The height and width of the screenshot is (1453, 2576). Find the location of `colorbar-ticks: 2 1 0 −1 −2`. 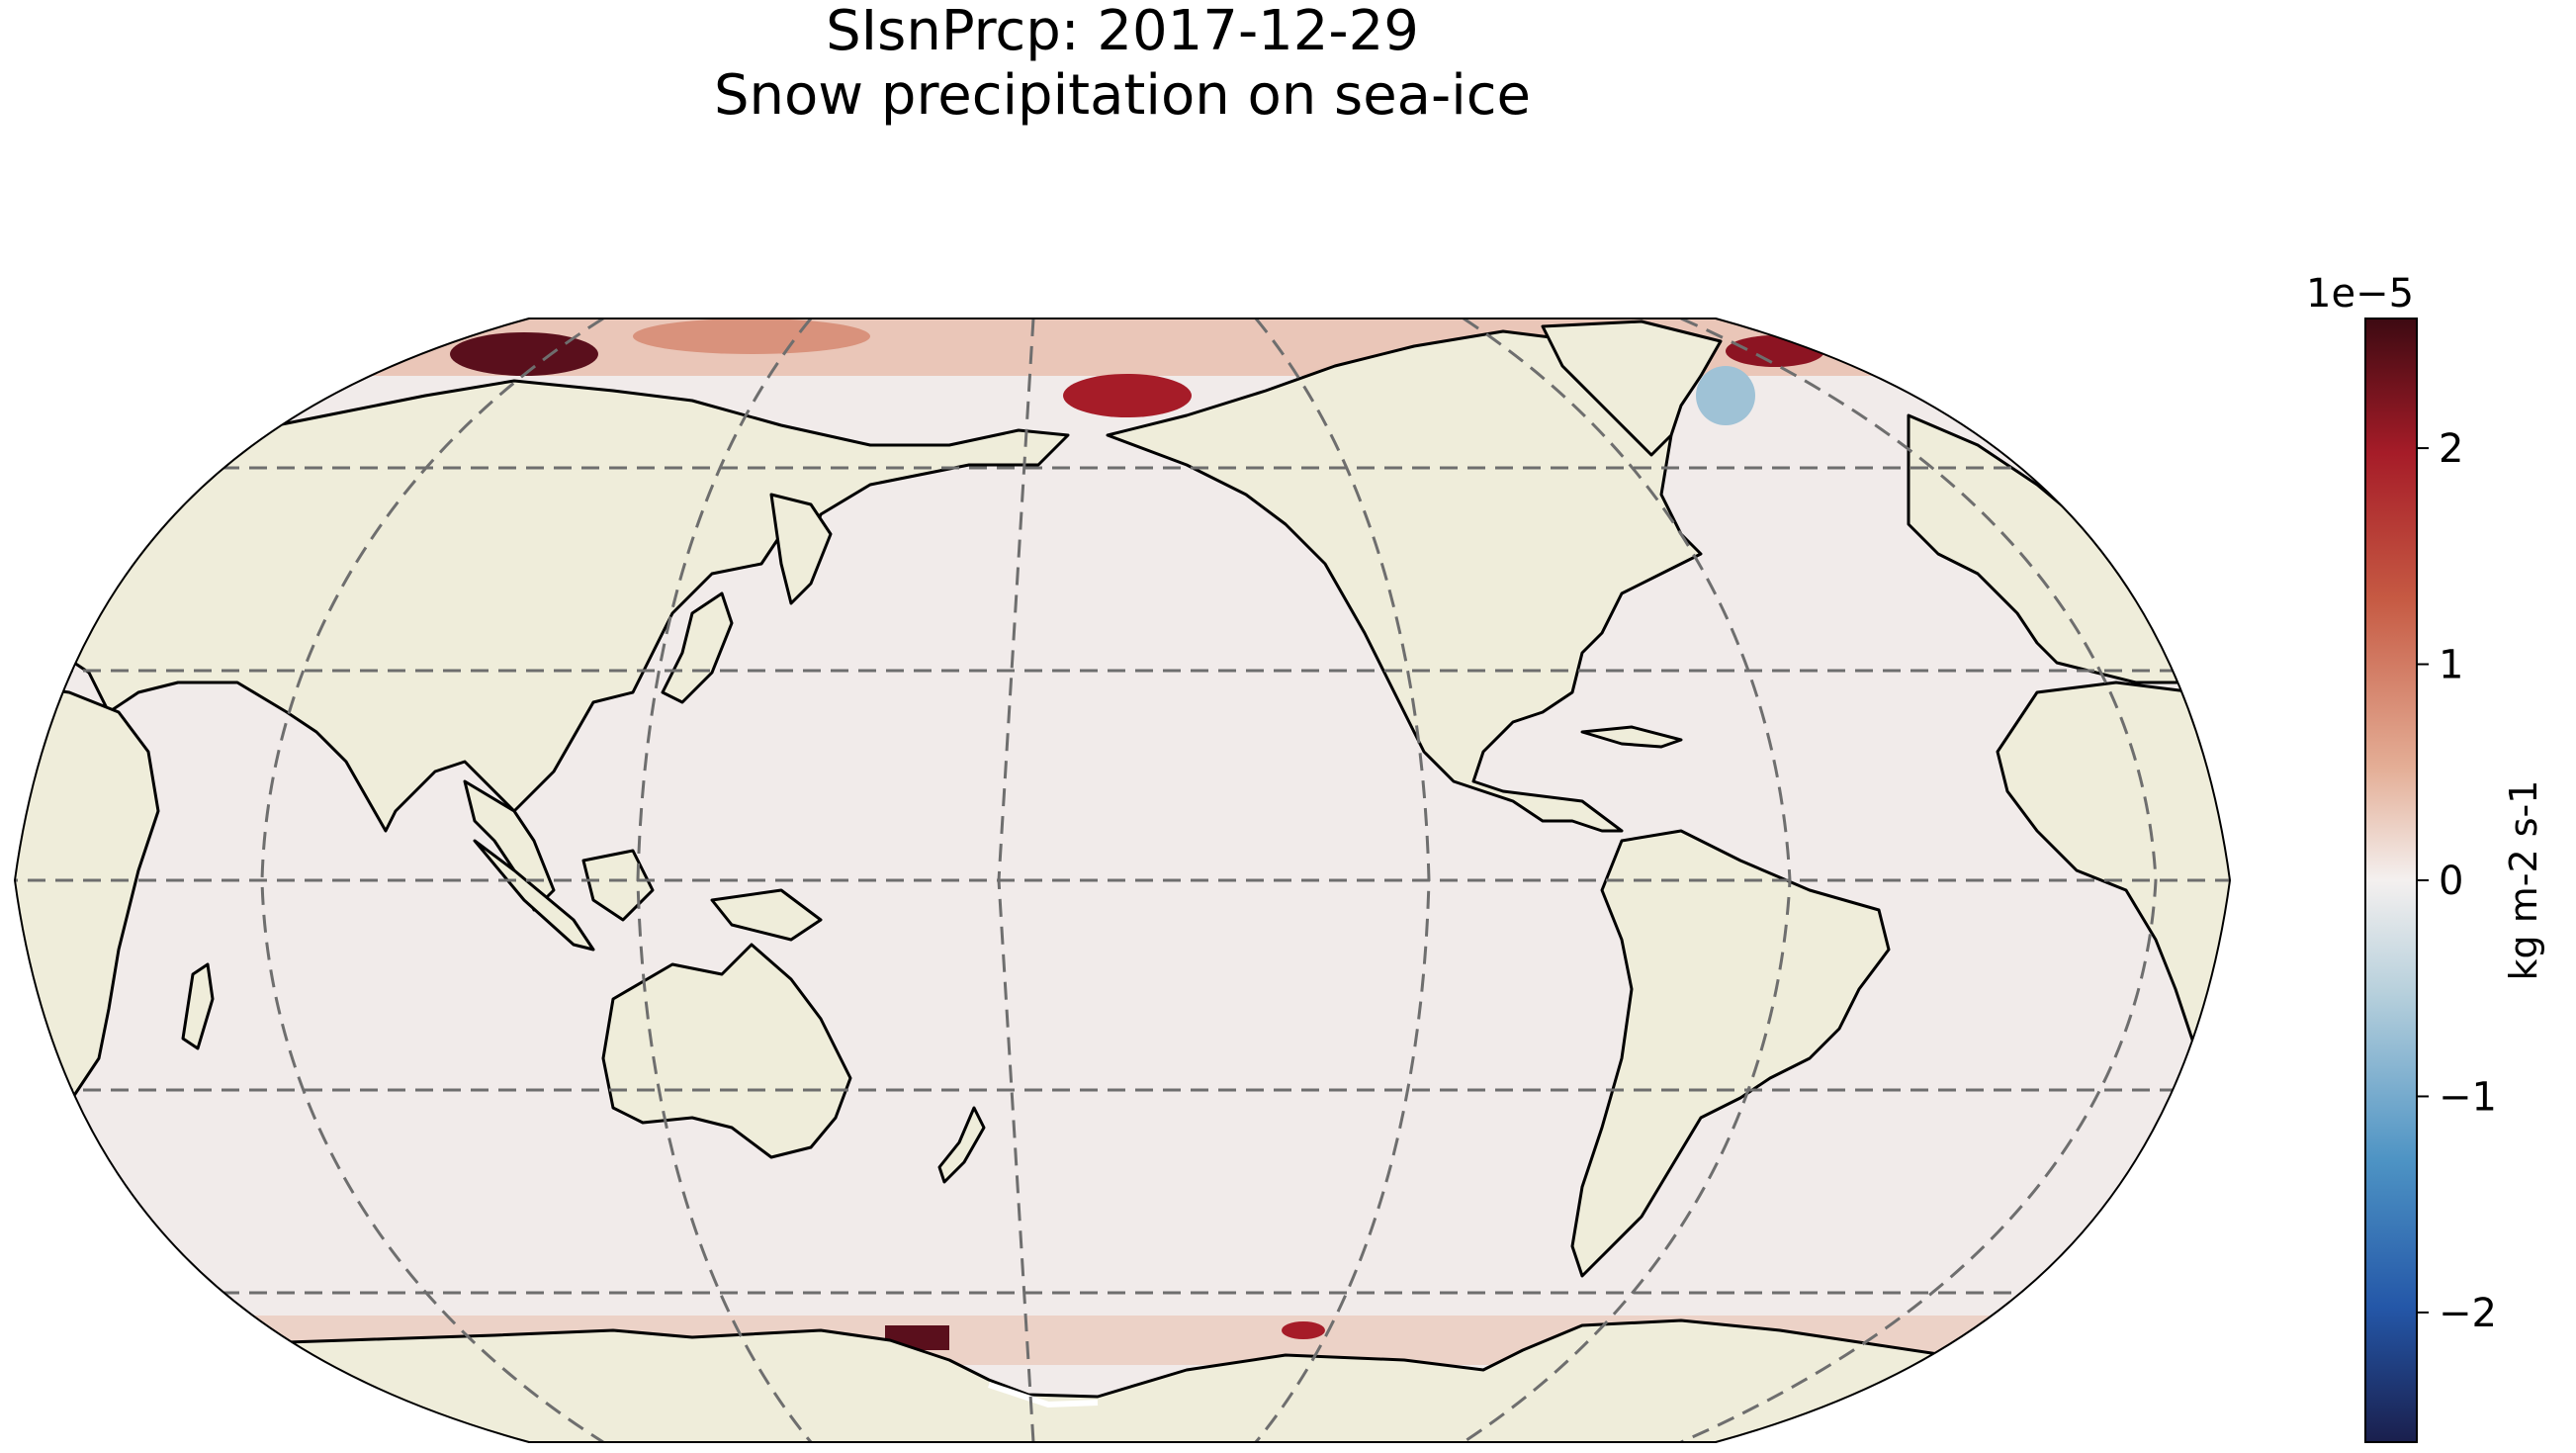

colorbar-ticks: 2 1 0 −1 −2 is located at coordinates (2457, 881).